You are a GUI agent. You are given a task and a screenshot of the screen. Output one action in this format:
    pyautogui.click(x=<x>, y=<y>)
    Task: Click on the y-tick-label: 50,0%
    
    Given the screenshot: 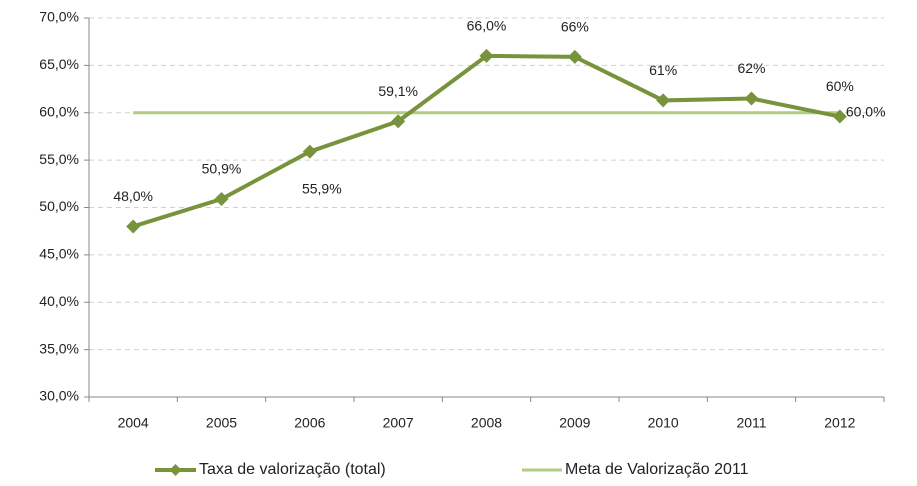 What is the action you would take?
    pyautogui.click(x=59, y=206)
    